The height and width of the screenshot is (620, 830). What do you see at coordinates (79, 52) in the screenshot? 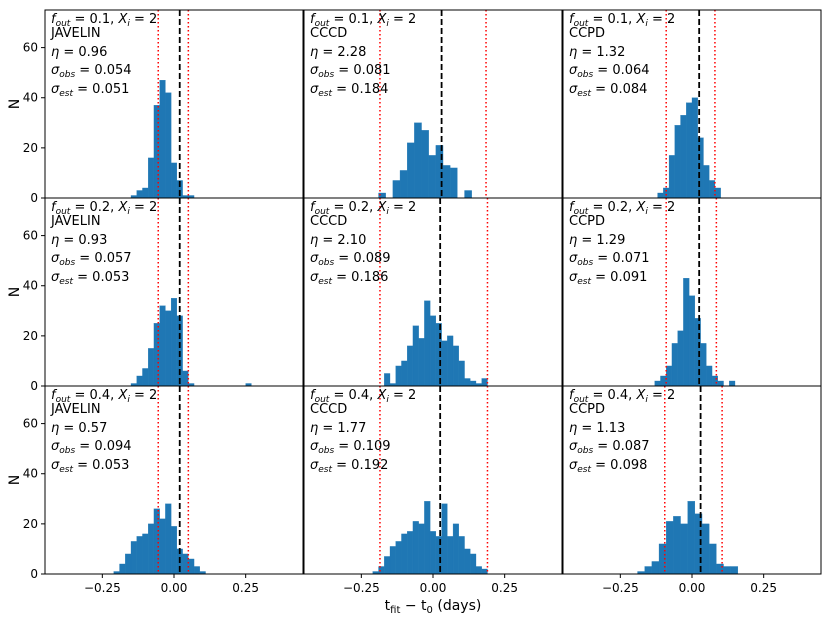
I see `annotation-eta: η = 0.96` at bounding box center [79, 52].